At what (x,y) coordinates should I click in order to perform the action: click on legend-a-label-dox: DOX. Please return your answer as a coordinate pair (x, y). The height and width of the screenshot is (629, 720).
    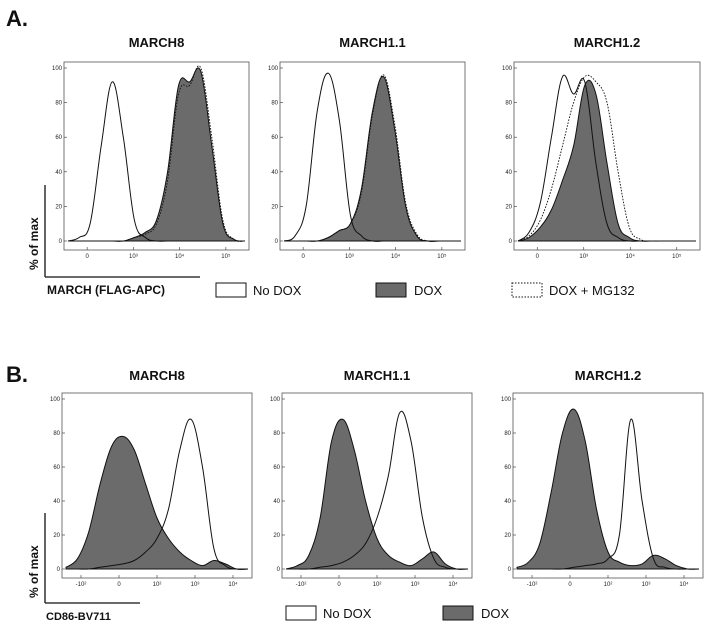
    Looking at the image, I should click on (428, 290).